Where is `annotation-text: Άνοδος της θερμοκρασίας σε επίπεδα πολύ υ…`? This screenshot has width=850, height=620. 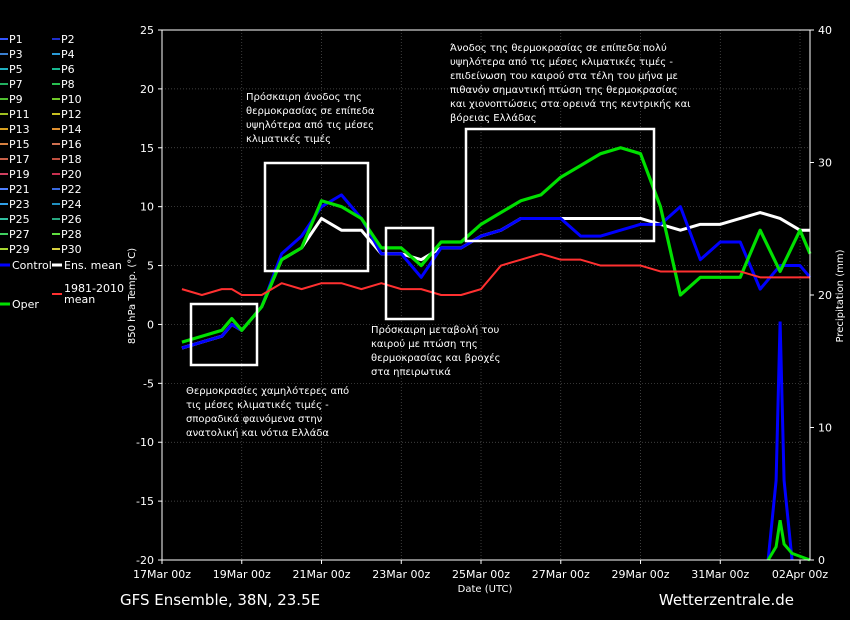 annotation-text: Άνοδος της θερμοκρασίας σε επίπεδα πολύ υ… is located at coordinates (570, 83).